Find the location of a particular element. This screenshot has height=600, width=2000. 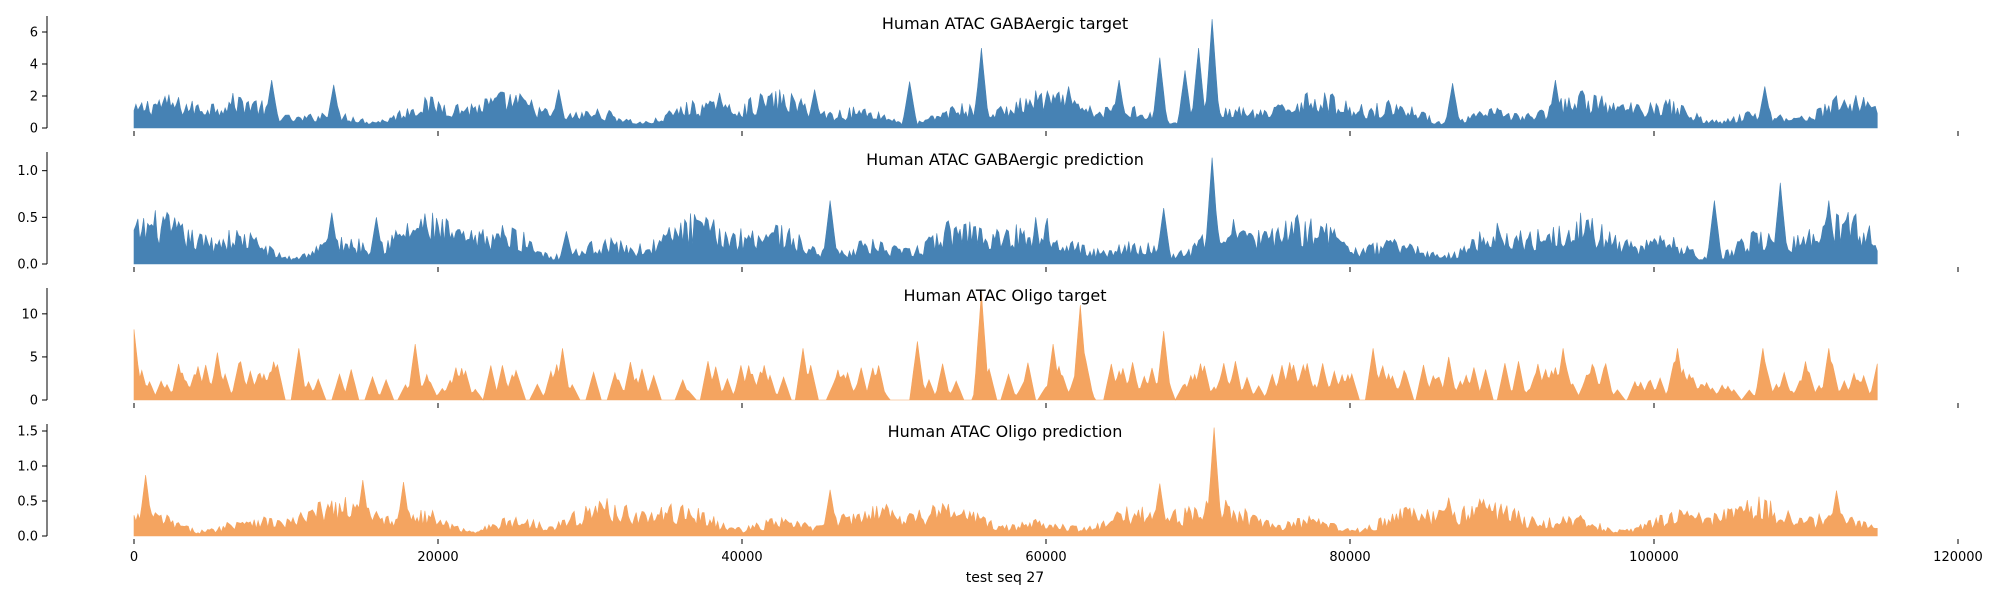

x-tick-label: 20000 is located at coordinates (437, 557).